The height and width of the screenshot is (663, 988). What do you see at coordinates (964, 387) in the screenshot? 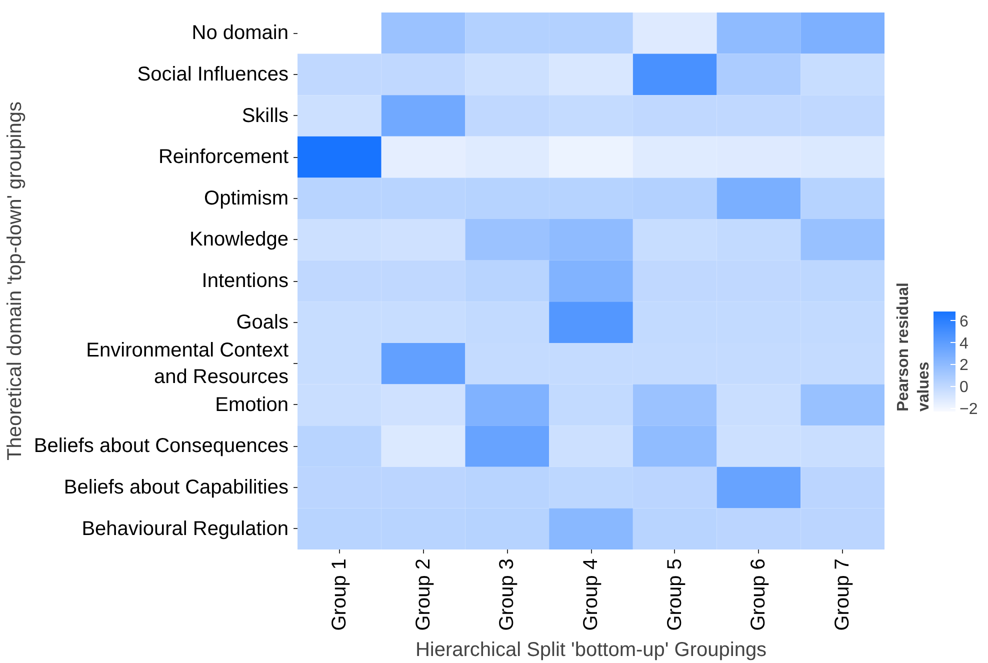
I see `color-bar-label: 0` at bounding box center [964, 387].